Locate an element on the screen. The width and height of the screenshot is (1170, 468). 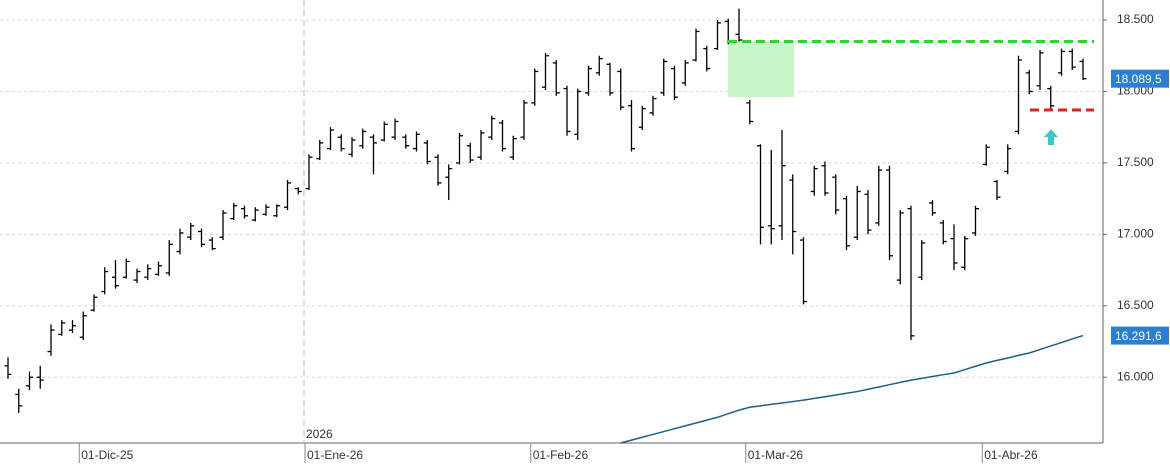
x-tick-label: 01-Abr-26 is located at coordinates (1011, 455).